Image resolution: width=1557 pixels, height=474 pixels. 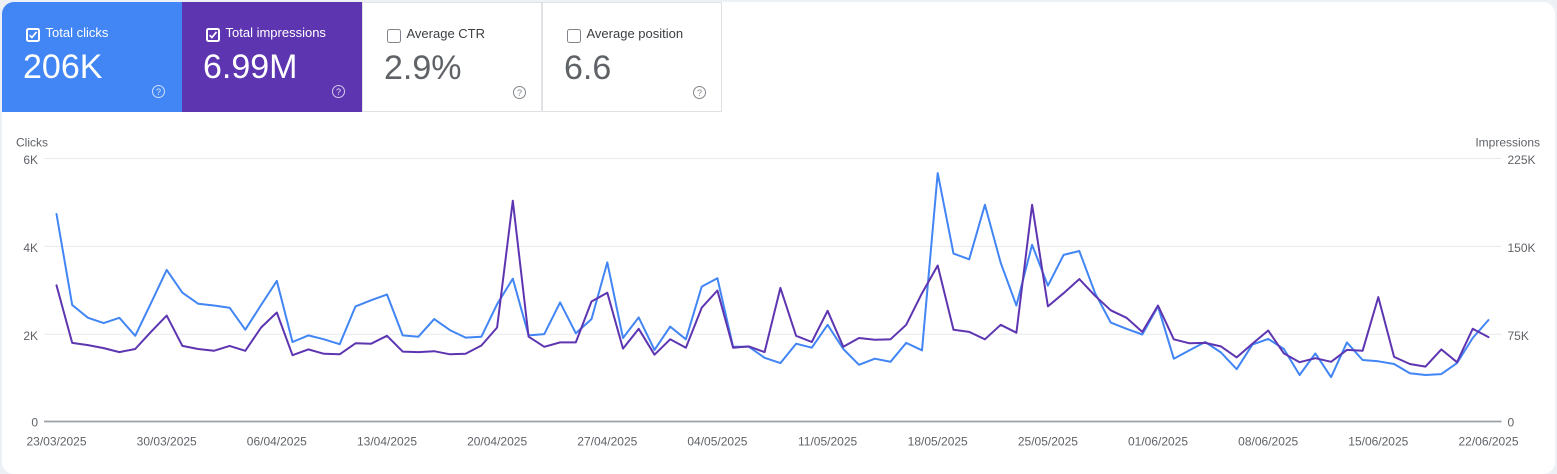 I want to click on svg-text: 04/05/2025, so click(x=717, y=442).